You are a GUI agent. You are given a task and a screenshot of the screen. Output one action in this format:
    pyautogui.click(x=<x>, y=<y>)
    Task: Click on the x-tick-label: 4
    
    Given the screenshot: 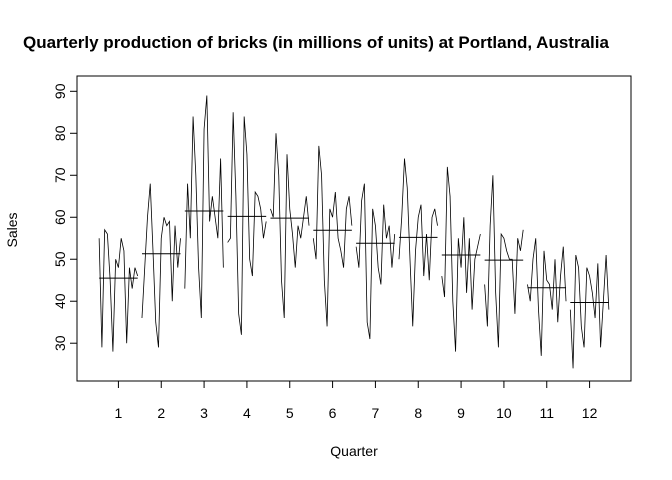 What is the action you would take?
    pyautogui.click(x=247, y=413)
    